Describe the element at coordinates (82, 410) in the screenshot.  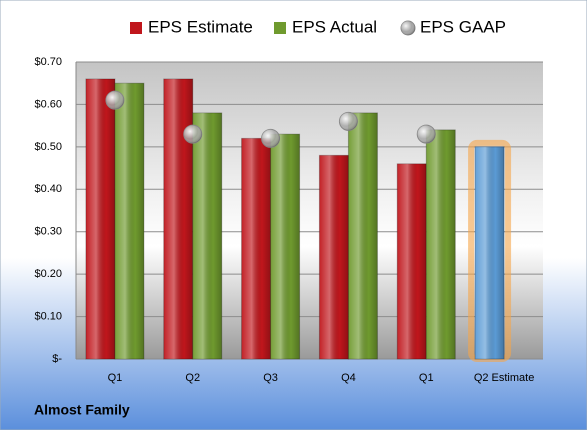
I see `footer: Almost Family` at that location.